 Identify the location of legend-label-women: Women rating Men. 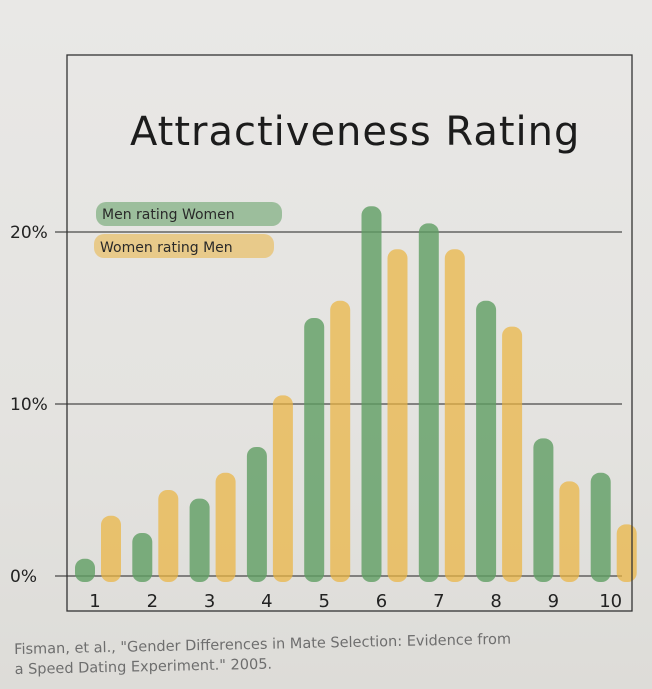
(166, 248).